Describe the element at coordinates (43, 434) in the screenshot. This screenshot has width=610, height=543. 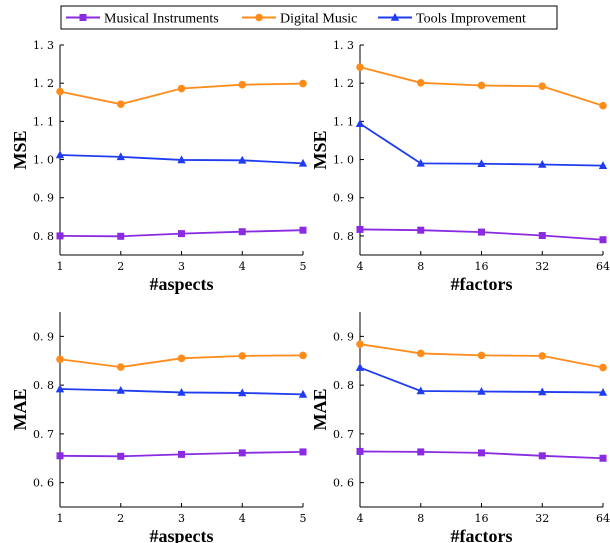
I see `y-tick-label: 0. 7` at that location.